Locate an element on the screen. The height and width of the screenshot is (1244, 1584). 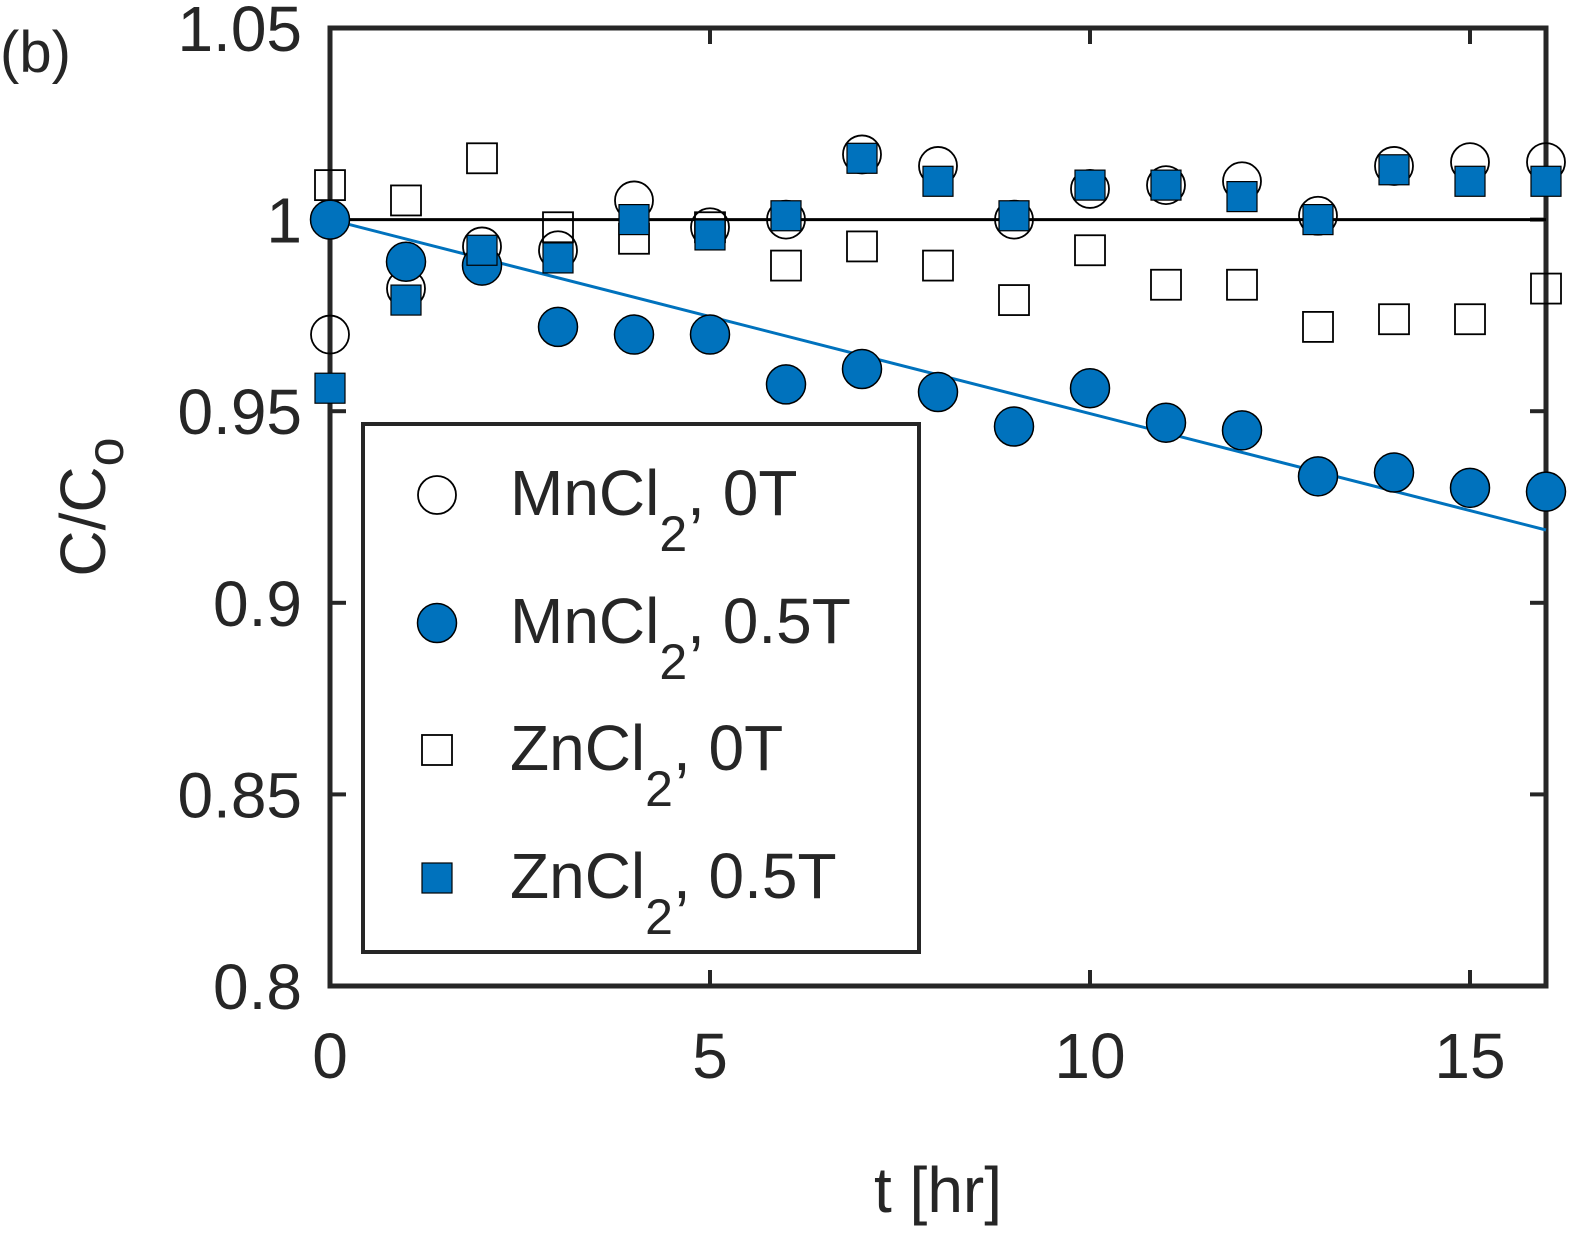
x-tick-label: 10 is located at coordinates (1089, 1056).